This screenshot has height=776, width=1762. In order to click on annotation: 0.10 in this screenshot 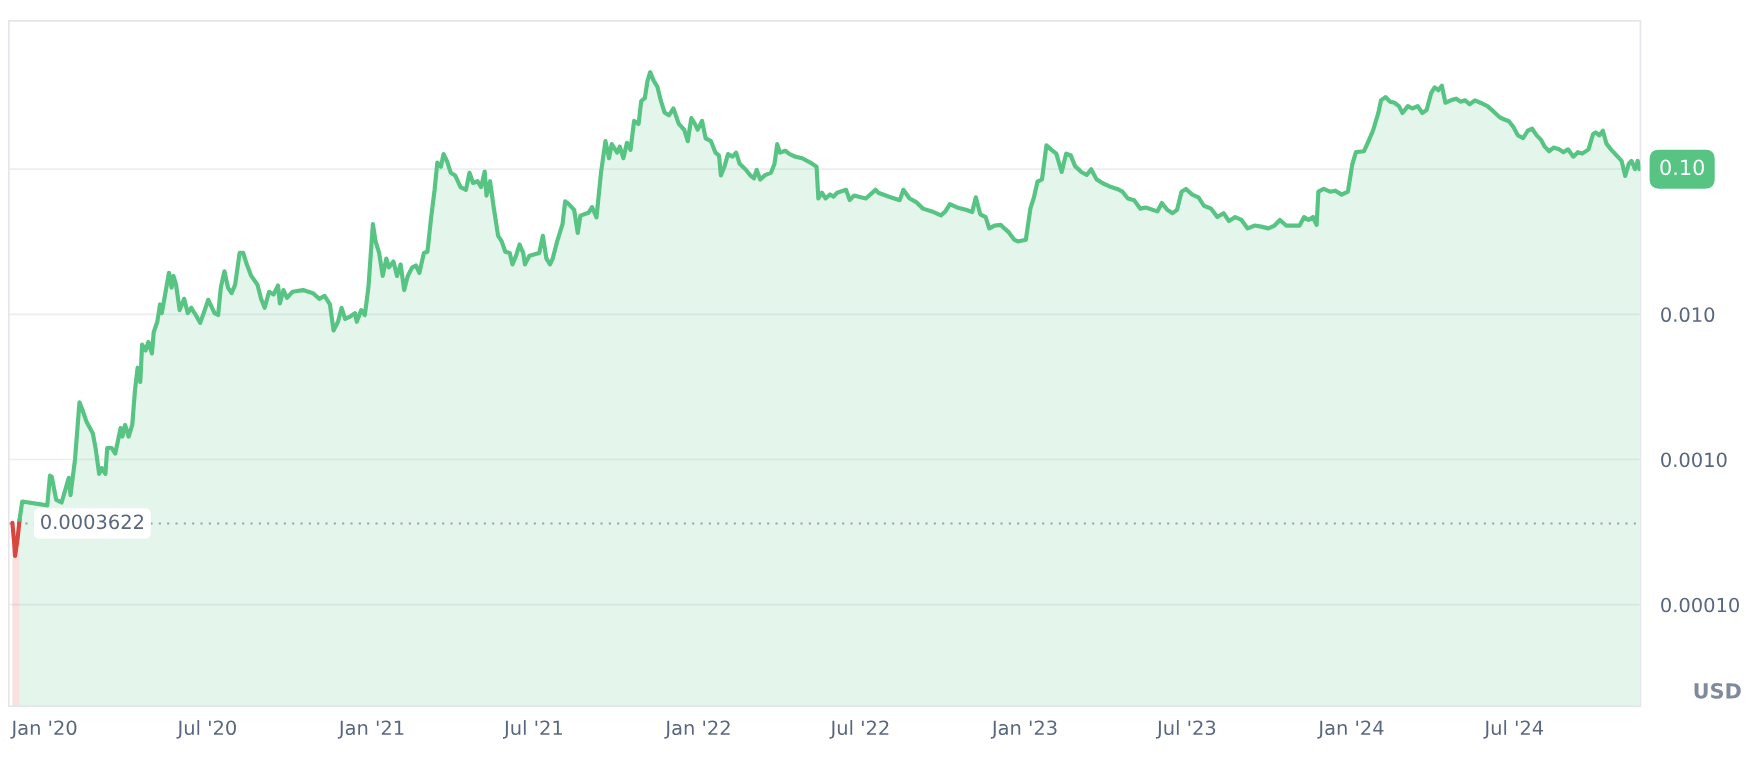, I will do `click(1682, 167)`.